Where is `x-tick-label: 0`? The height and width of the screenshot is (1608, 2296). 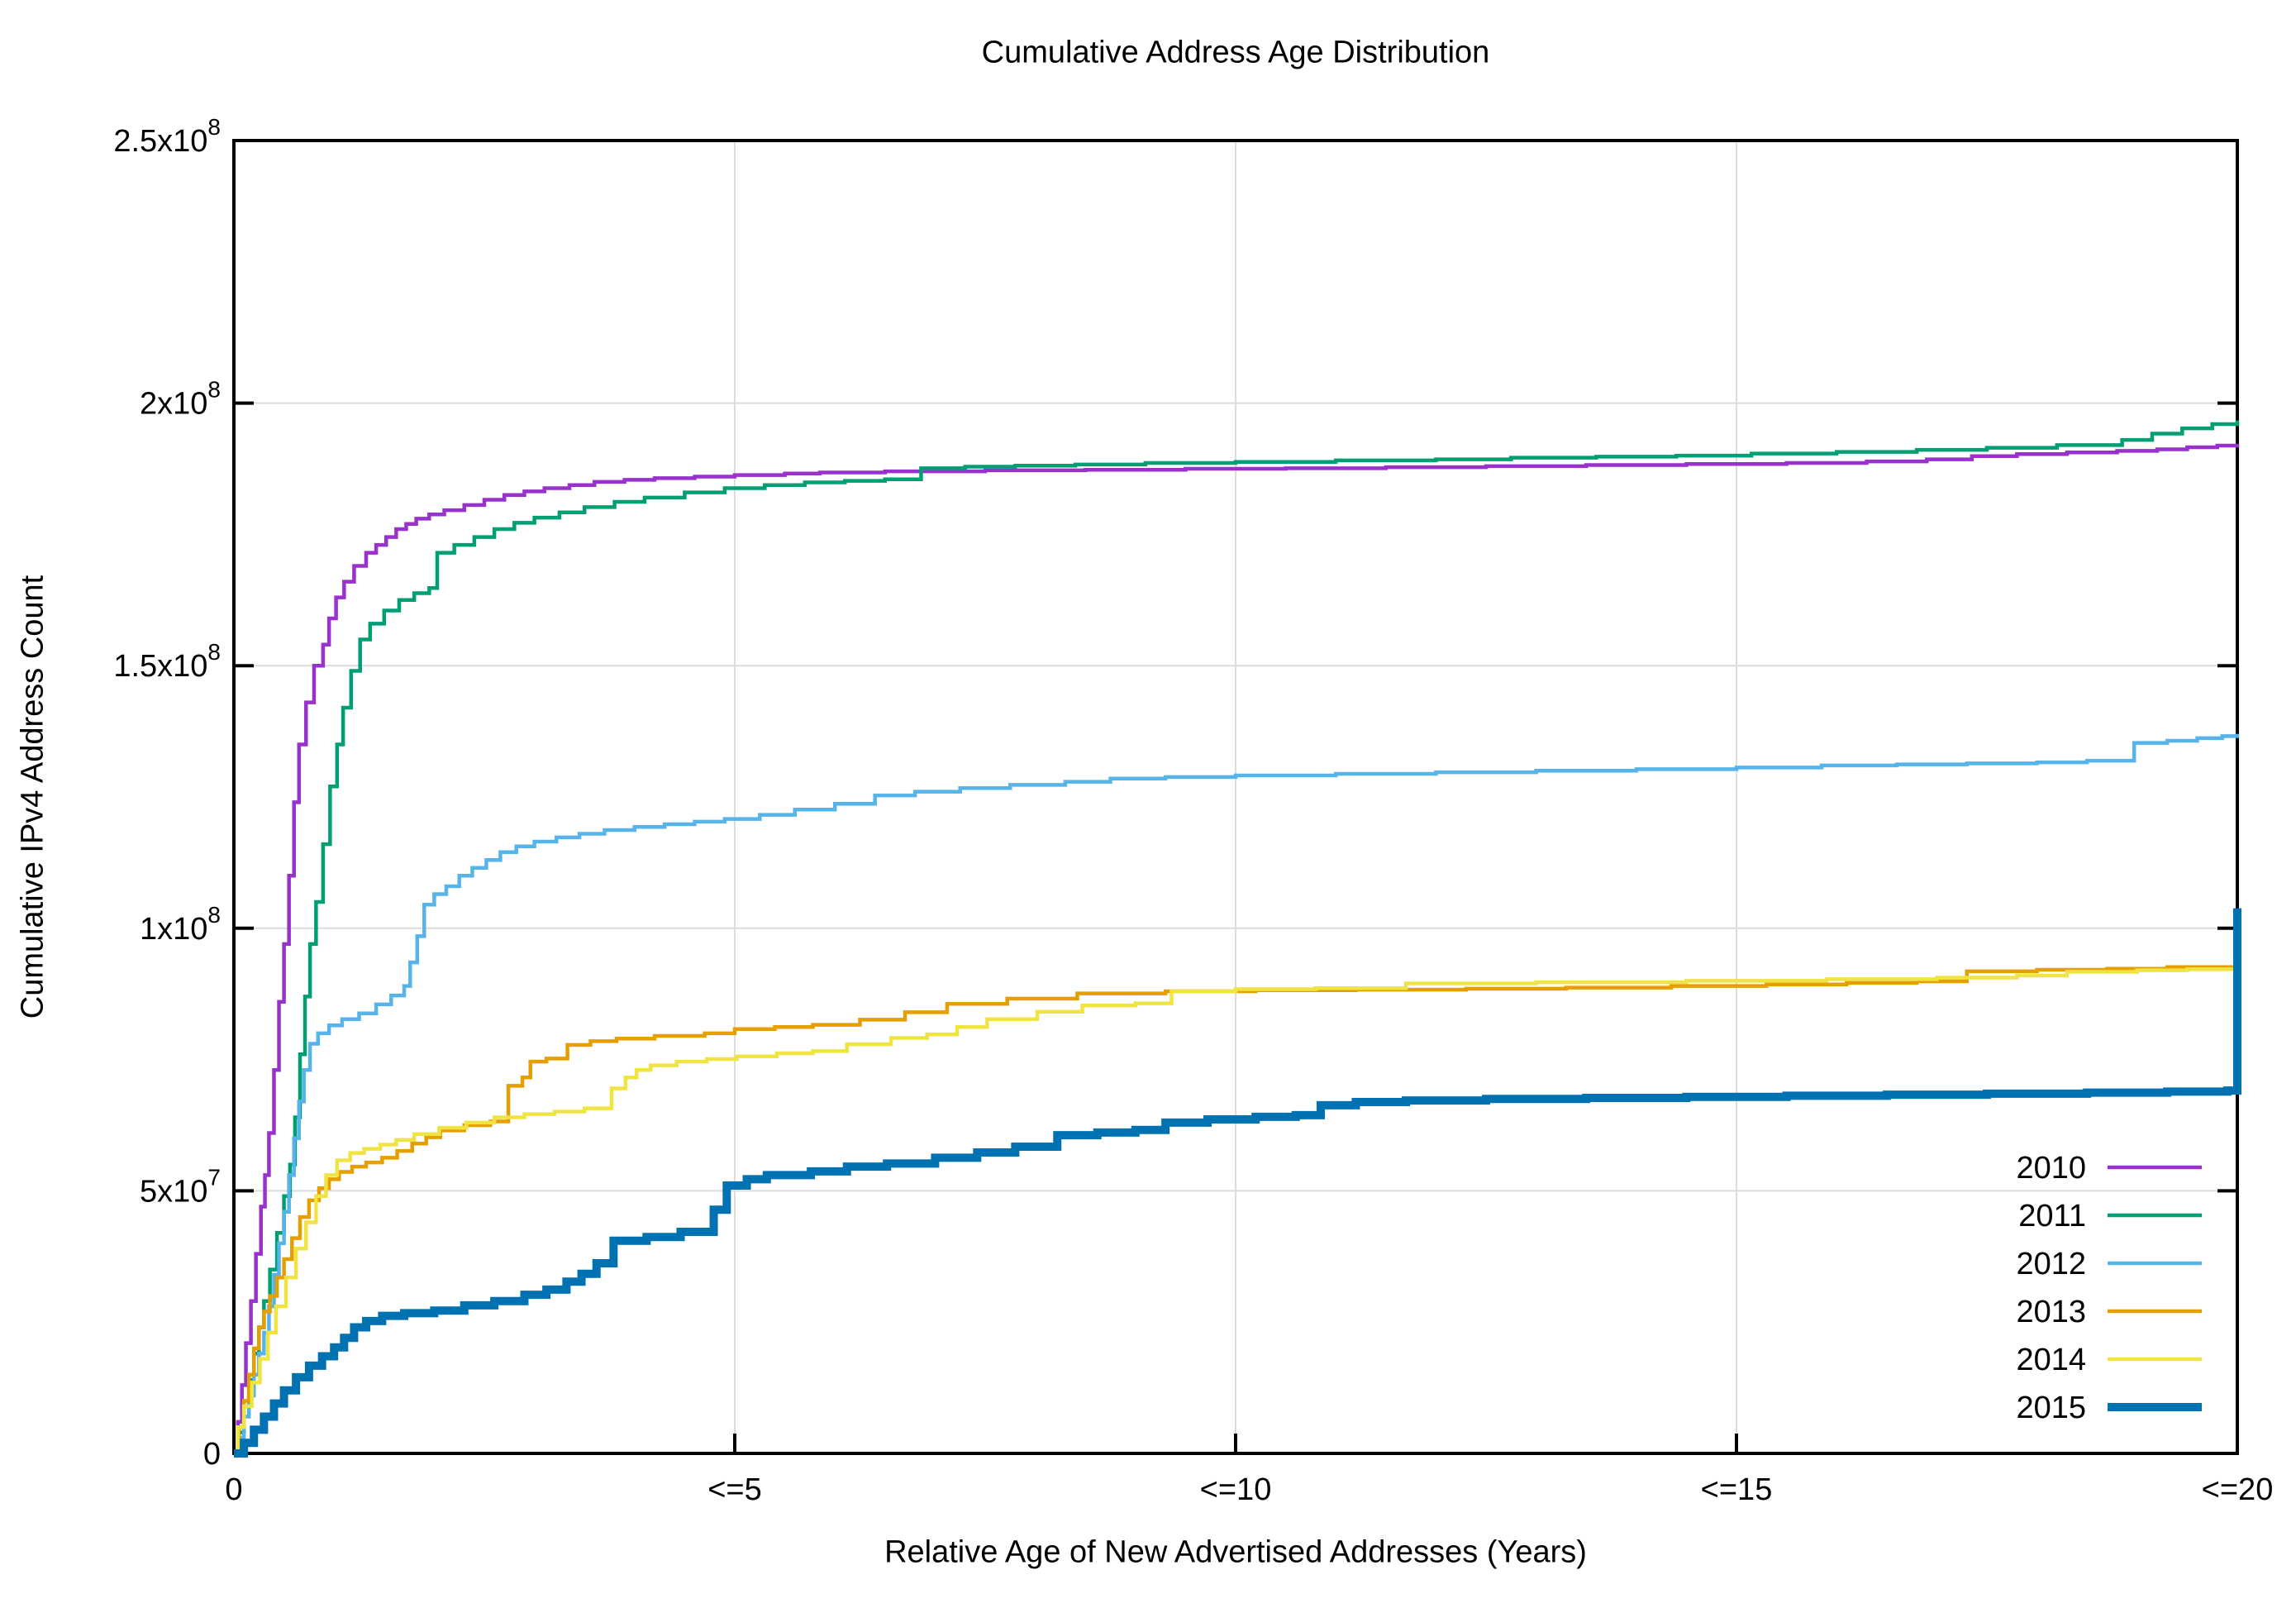 x-tick-label: 0 is located at coordinates (233, 1489).